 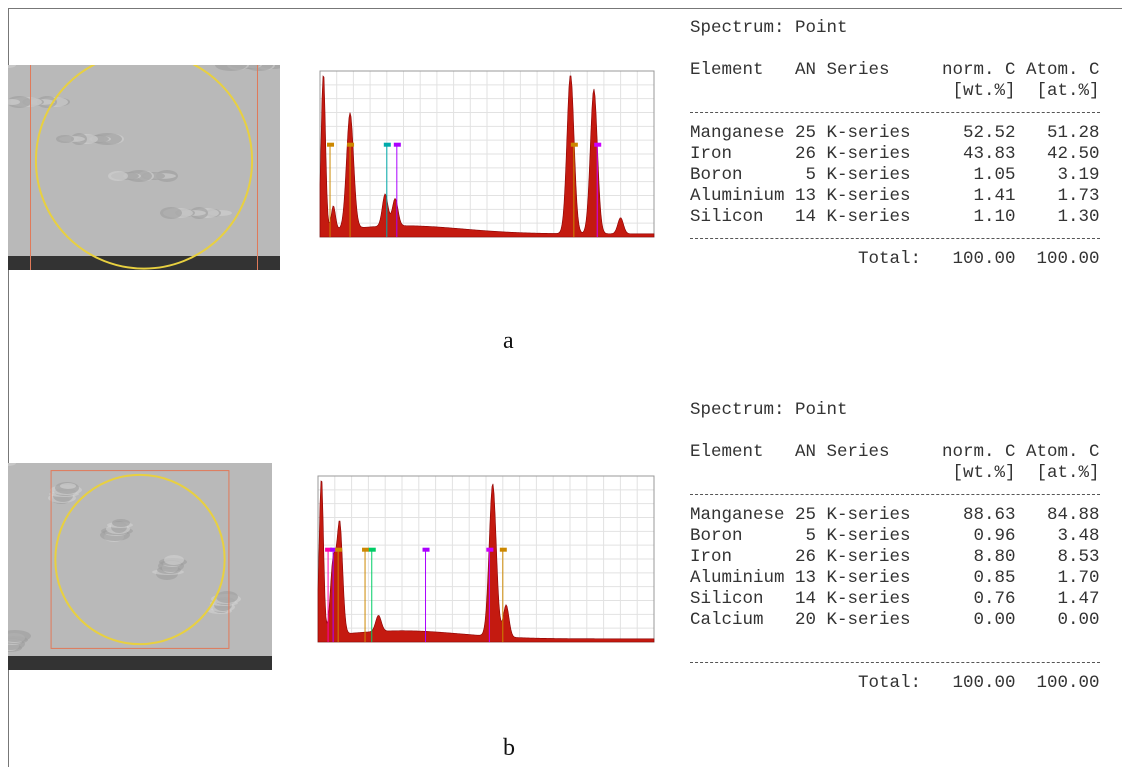 What do you see at coordinates (895, 641) in the screenshot?
I see `spacer` at bounding box center [895, 641].